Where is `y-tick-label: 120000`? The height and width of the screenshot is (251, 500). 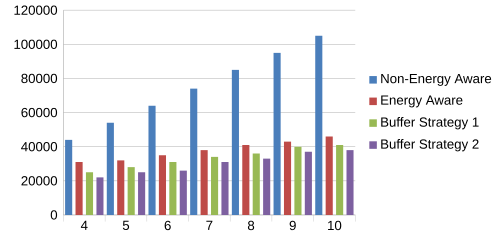 y-tick-label: 120000 is located at coordinates (36, 10).